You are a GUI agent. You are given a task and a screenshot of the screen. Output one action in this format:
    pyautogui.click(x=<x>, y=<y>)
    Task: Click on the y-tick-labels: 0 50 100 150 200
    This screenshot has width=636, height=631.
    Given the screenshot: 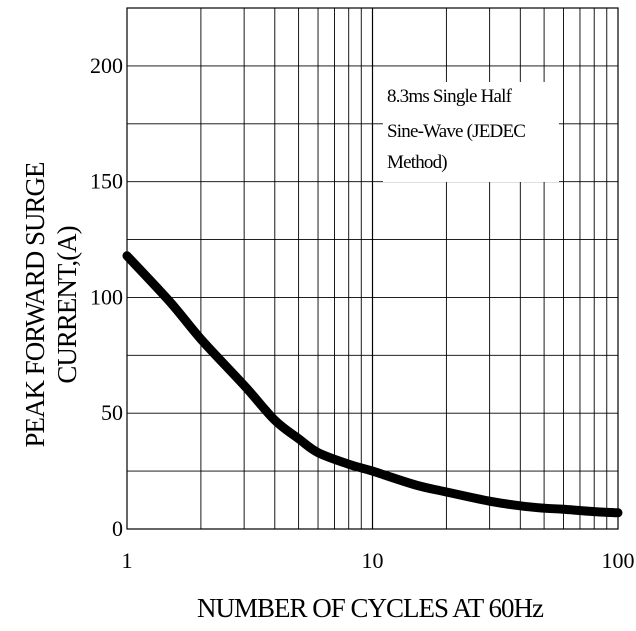 What is the action you would take?
    pyautogui.click(x=106, y=297)
    